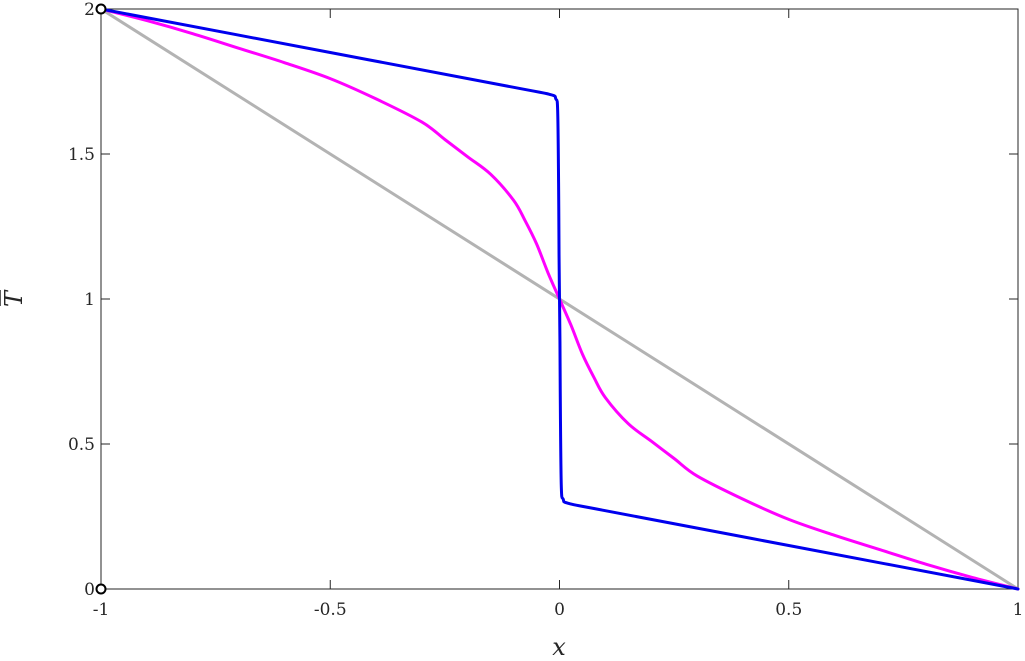  I want to click on y-tick-label: 0, so click(89, 590).